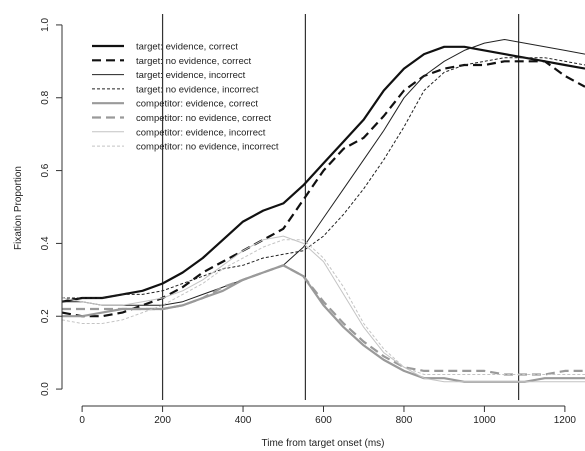 The width and height of the screenshot is (585, 451). I want to click on x-tick-label-3: 600, so click(323, 420).